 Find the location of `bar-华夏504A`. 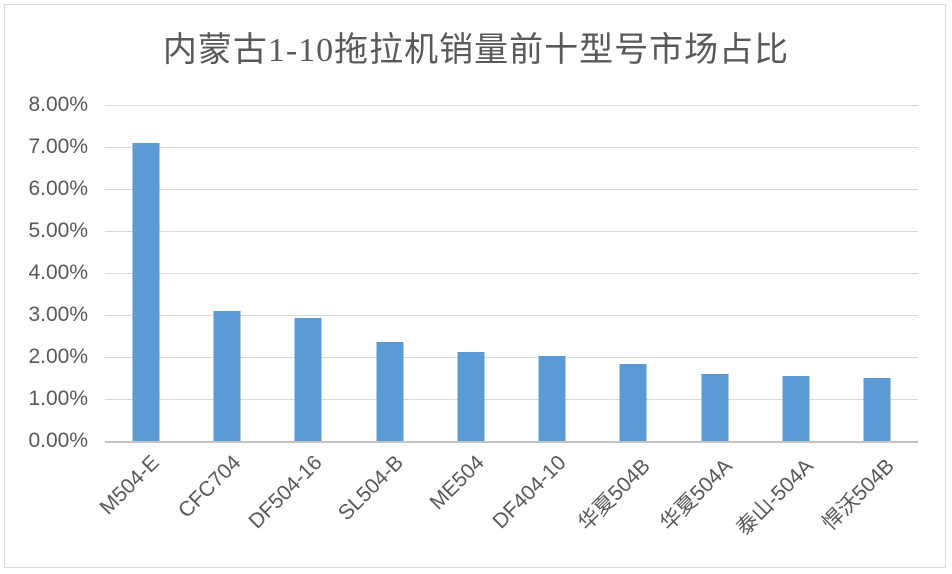

bar-华夏504A is located at coordinates (715, 407).